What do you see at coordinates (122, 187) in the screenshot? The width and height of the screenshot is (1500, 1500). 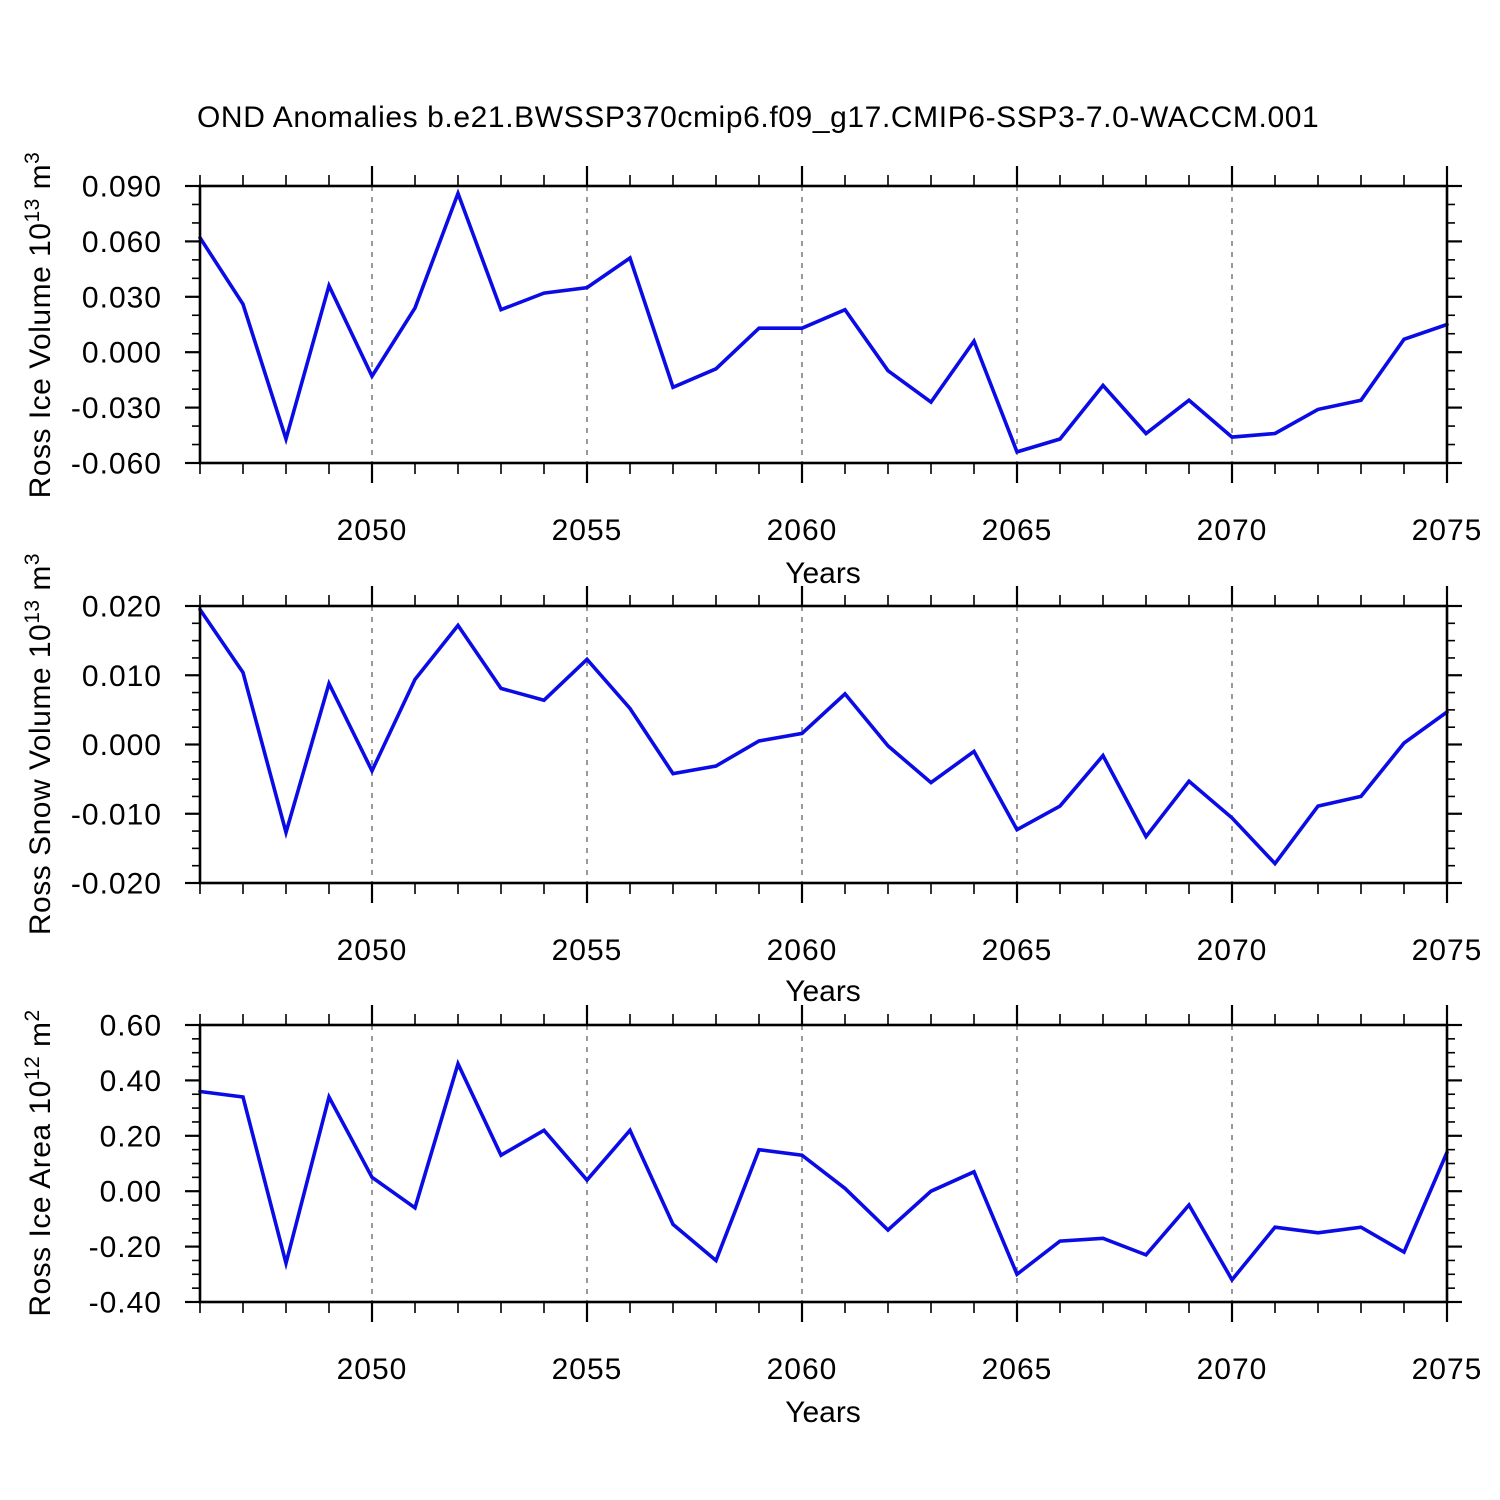 I see `y-tick-label: 0.090` at bounding box center [122, 187].